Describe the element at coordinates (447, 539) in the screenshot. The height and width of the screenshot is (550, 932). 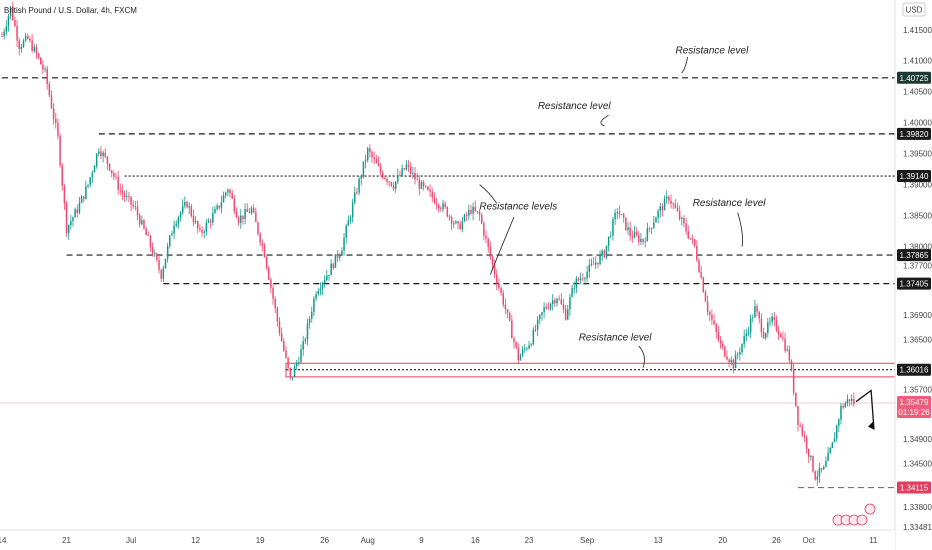
I see `time-axis: 14 21 Jul 12 19 26 Aug 9 16 23 Sep 13 20 26 Oct 11` at that location.